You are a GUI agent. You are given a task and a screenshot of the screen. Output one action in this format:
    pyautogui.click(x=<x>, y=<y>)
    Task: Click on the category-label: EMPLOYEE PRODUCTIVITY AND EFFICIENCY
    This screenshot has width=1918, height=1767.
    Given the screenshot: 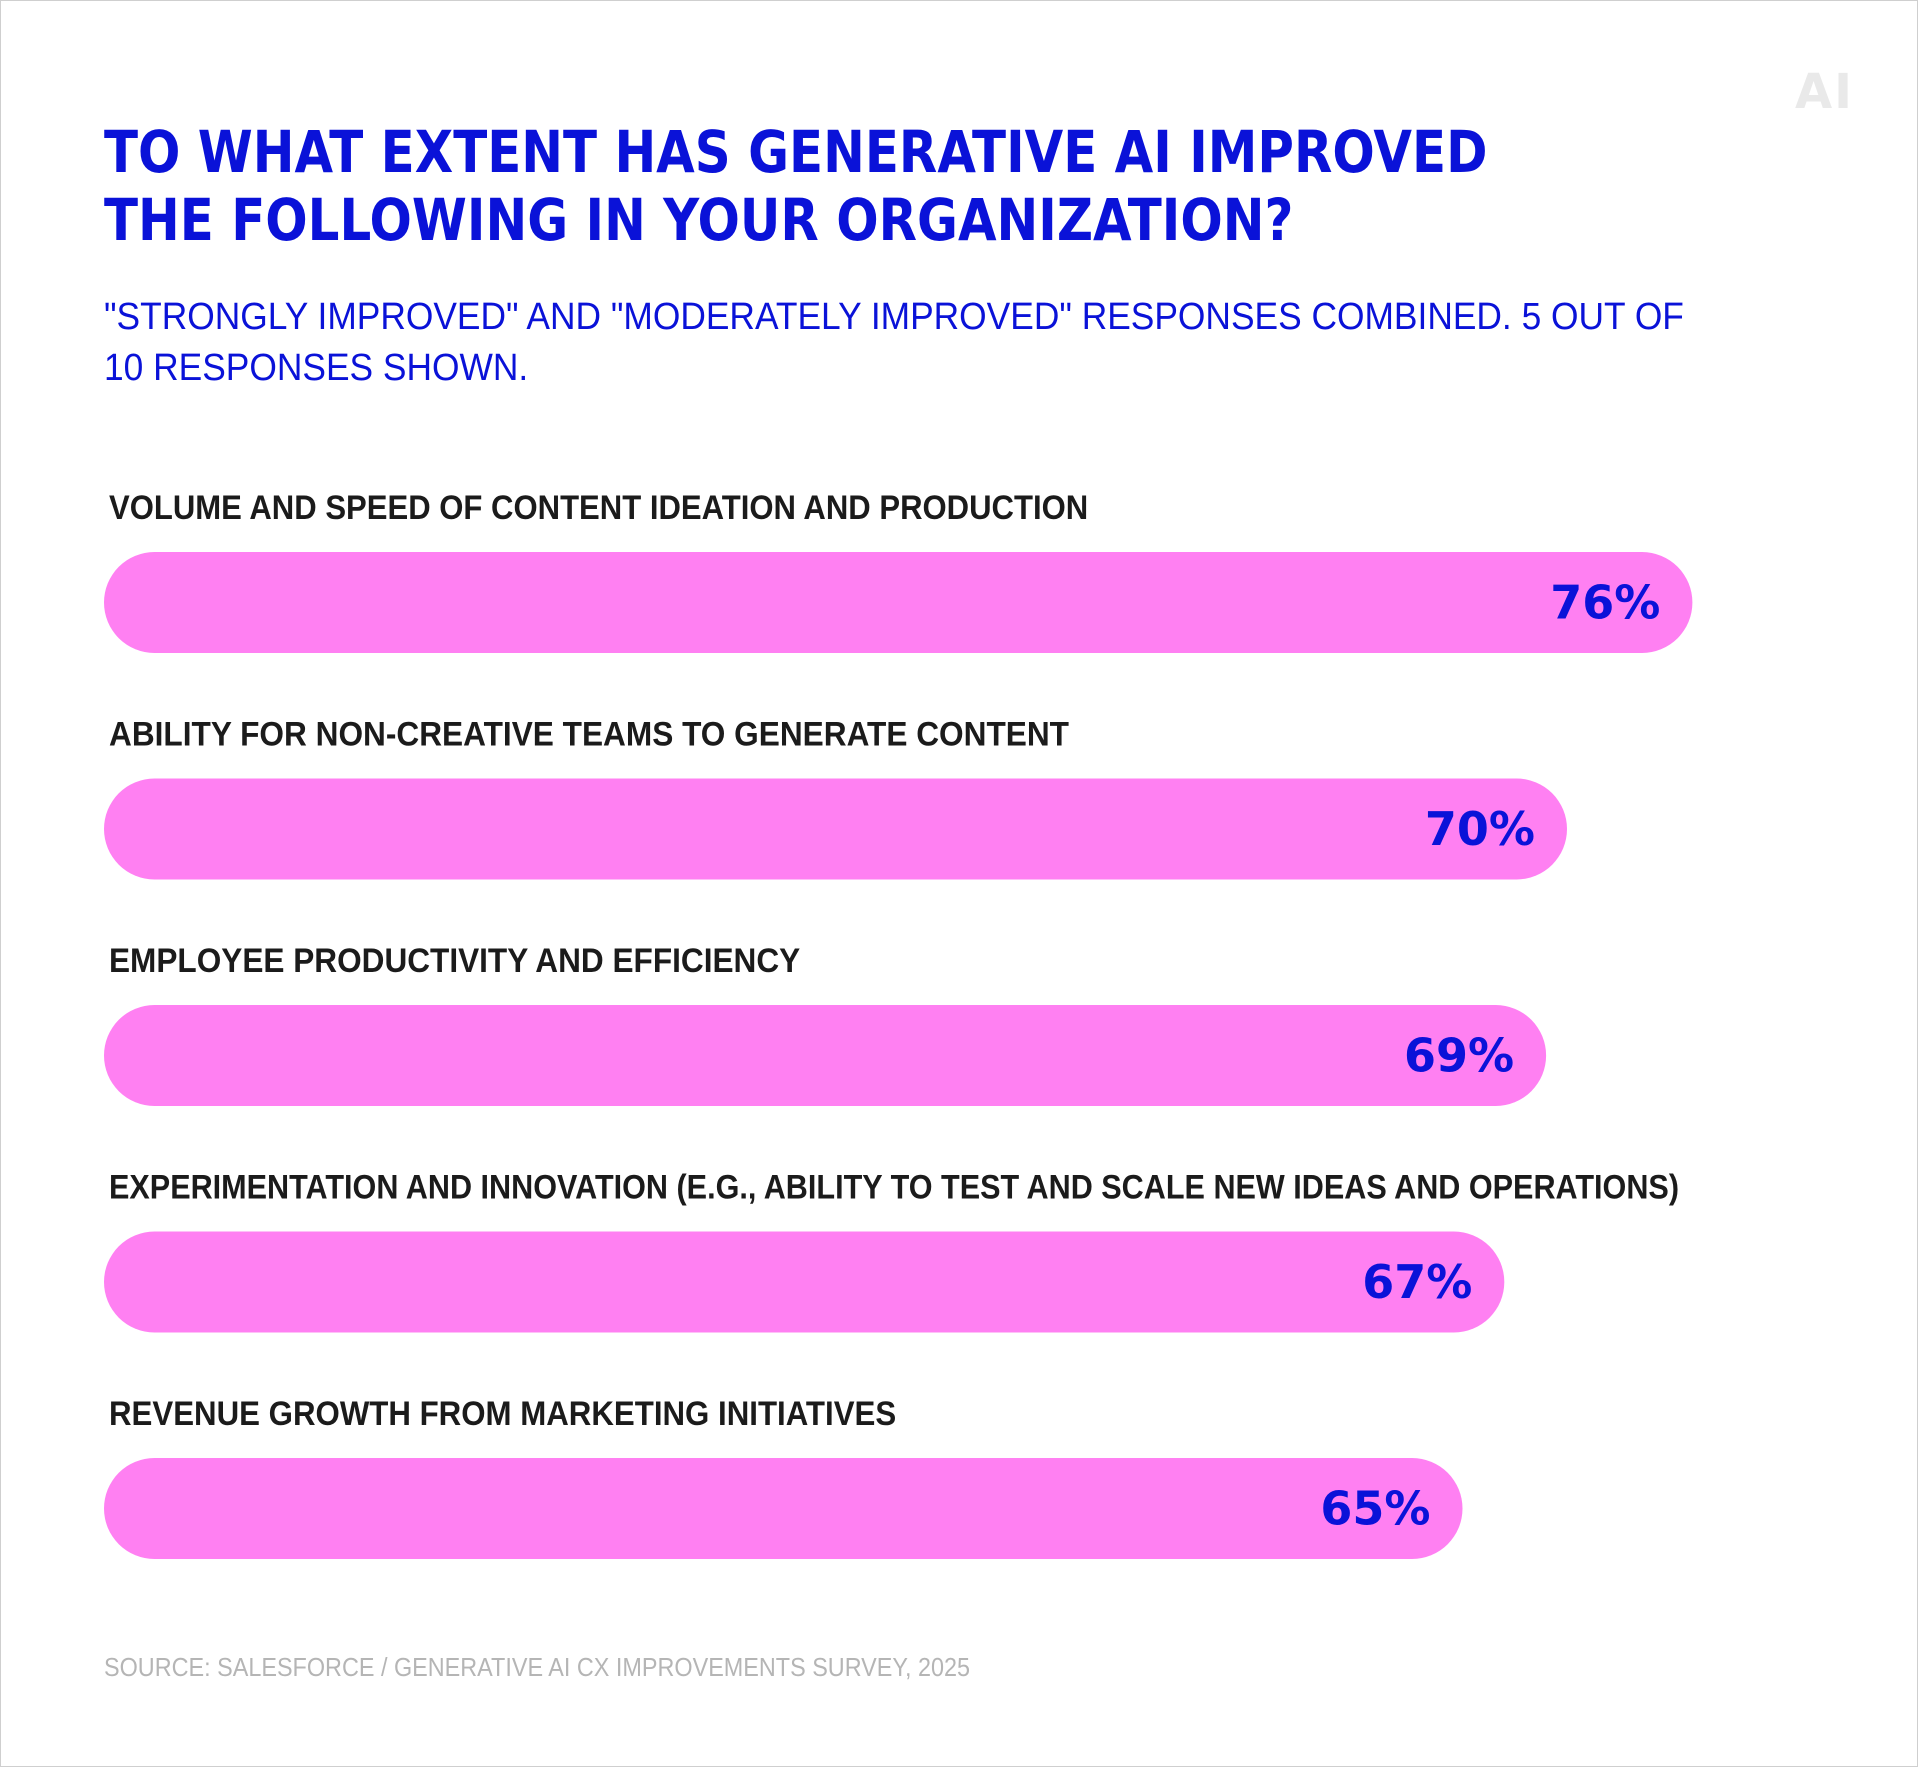 What is the action you would take?
    pyautogui.click(x=454, y=961)
    